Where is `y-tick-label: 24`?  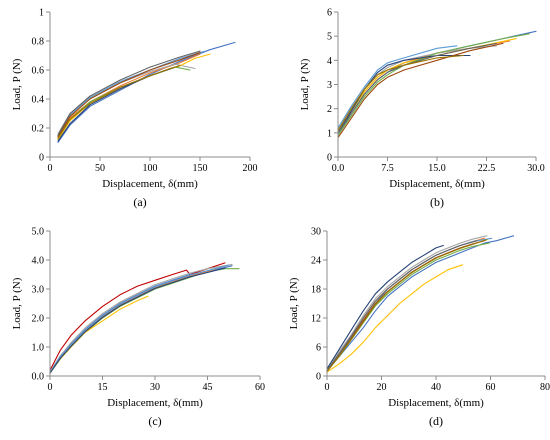 y-tick-label: 24 is located at coordinates (316, 261).